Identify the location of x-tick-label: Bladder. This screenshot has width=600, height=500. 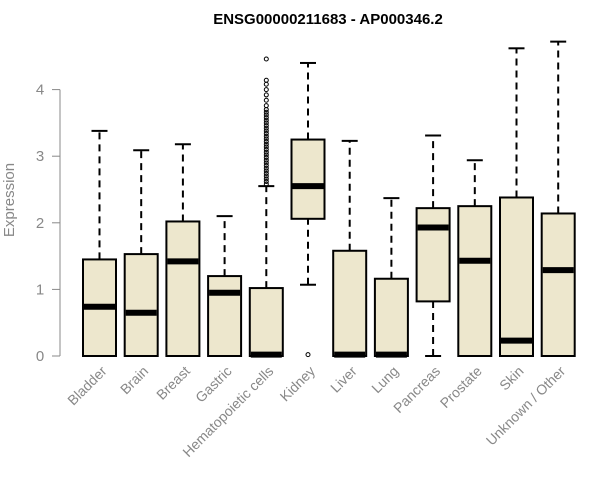
(87, 386).